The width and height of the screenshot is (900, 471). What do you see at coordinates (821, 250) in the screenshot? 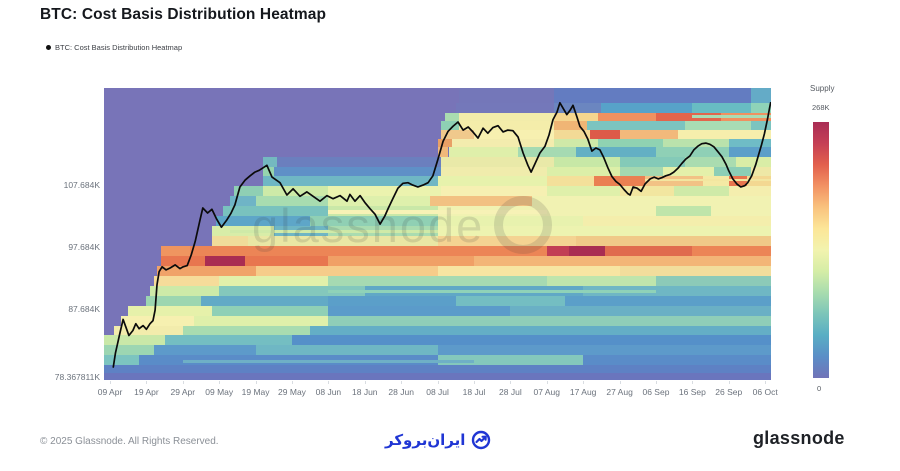
I see `supply-colorbar` at bounding box center [821, 250].